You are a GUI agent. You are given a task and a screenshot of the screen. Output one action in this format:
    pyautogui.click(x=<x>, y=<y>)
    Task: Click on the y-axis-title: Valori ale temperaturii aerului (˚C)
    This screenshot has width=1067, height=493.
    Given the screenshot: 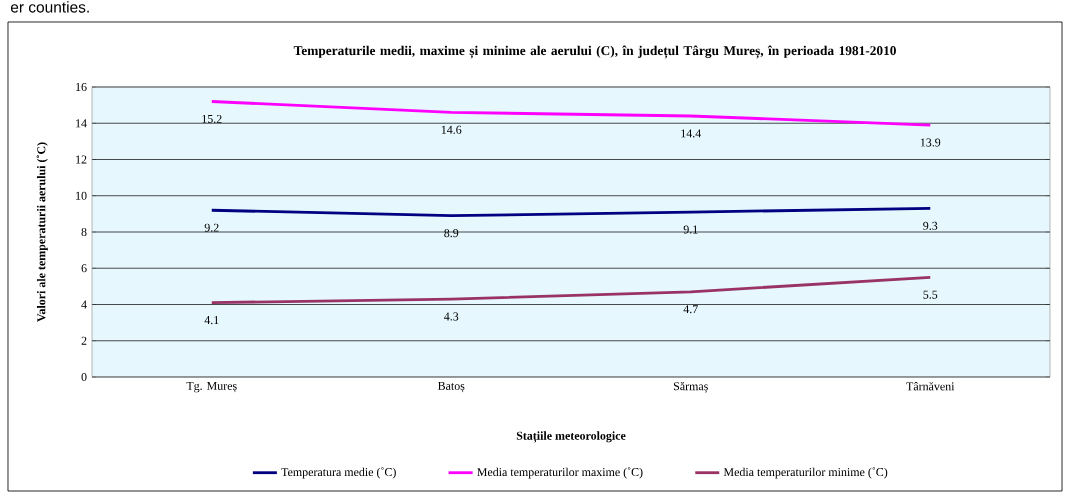 What is the action you would take?
    pyautogui.click(x=42, y=232)
    